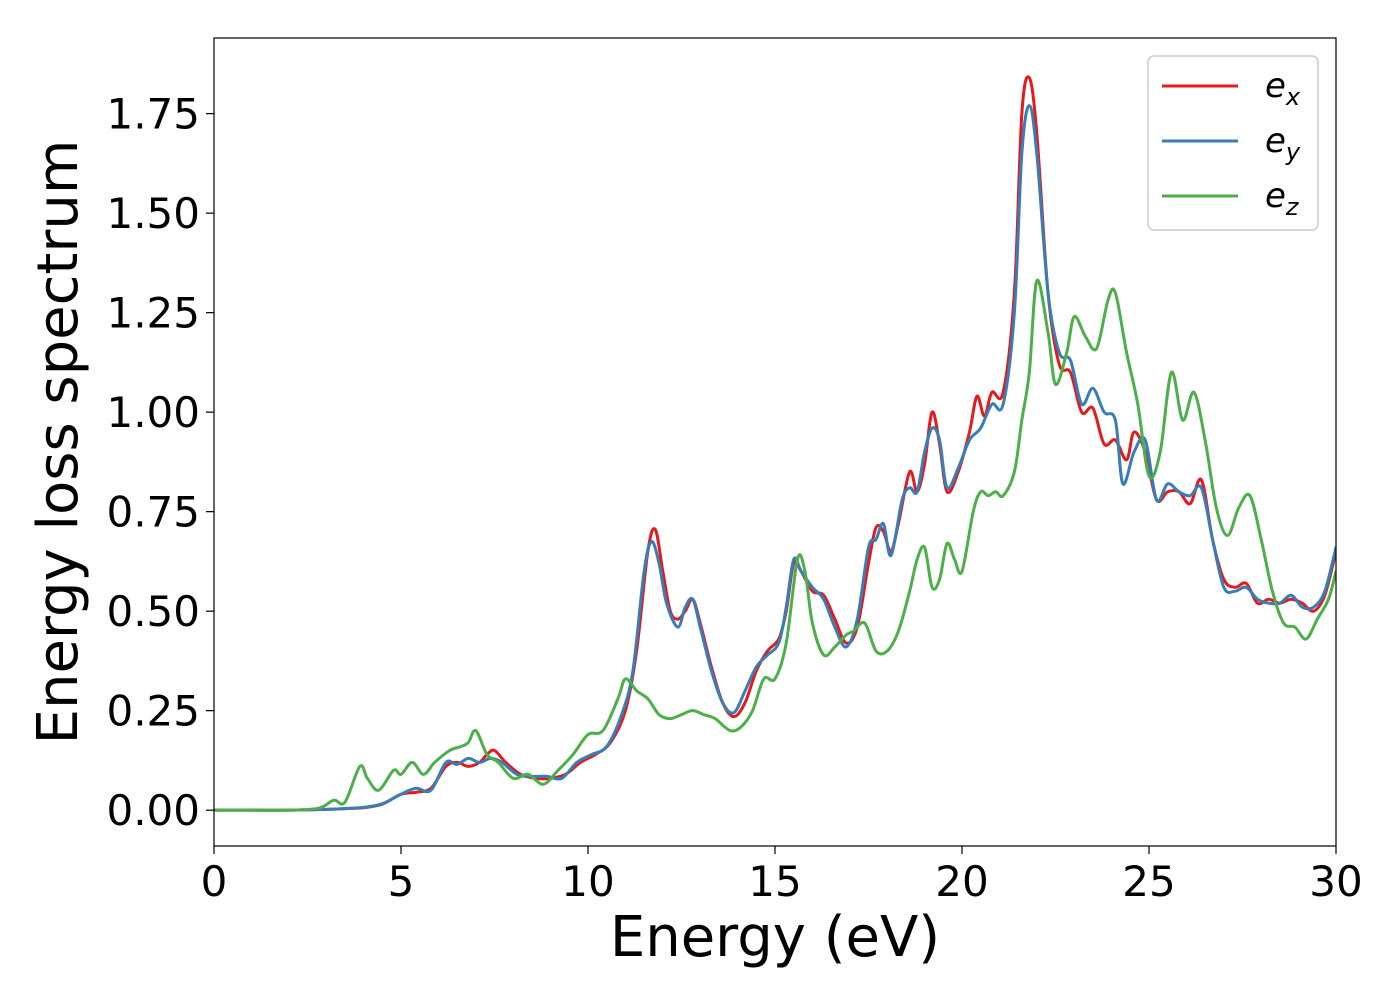  I want to click on x-tick-label: 25, so click(1148, 881).